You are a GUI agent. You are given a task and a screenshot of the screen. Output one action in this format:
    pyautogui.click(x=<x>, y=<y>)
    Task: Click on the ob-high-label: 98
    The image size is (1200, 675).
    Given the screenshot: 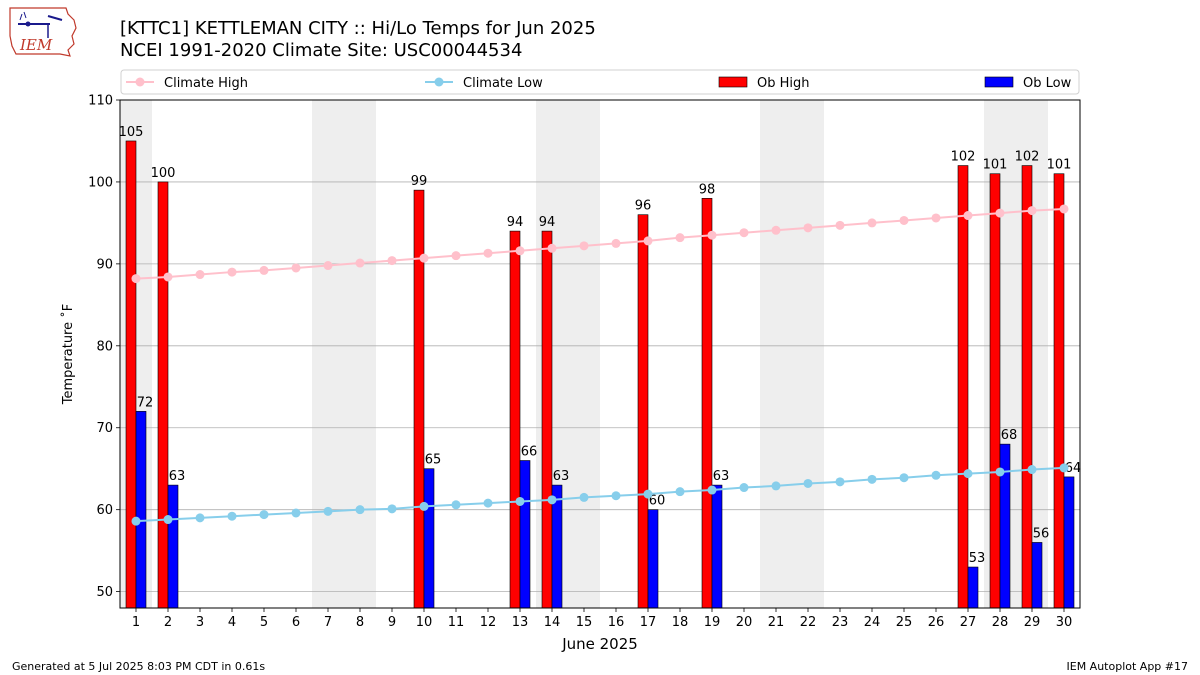 What is the action you would take?
    pyautogui.click(x=707, y=189)
    